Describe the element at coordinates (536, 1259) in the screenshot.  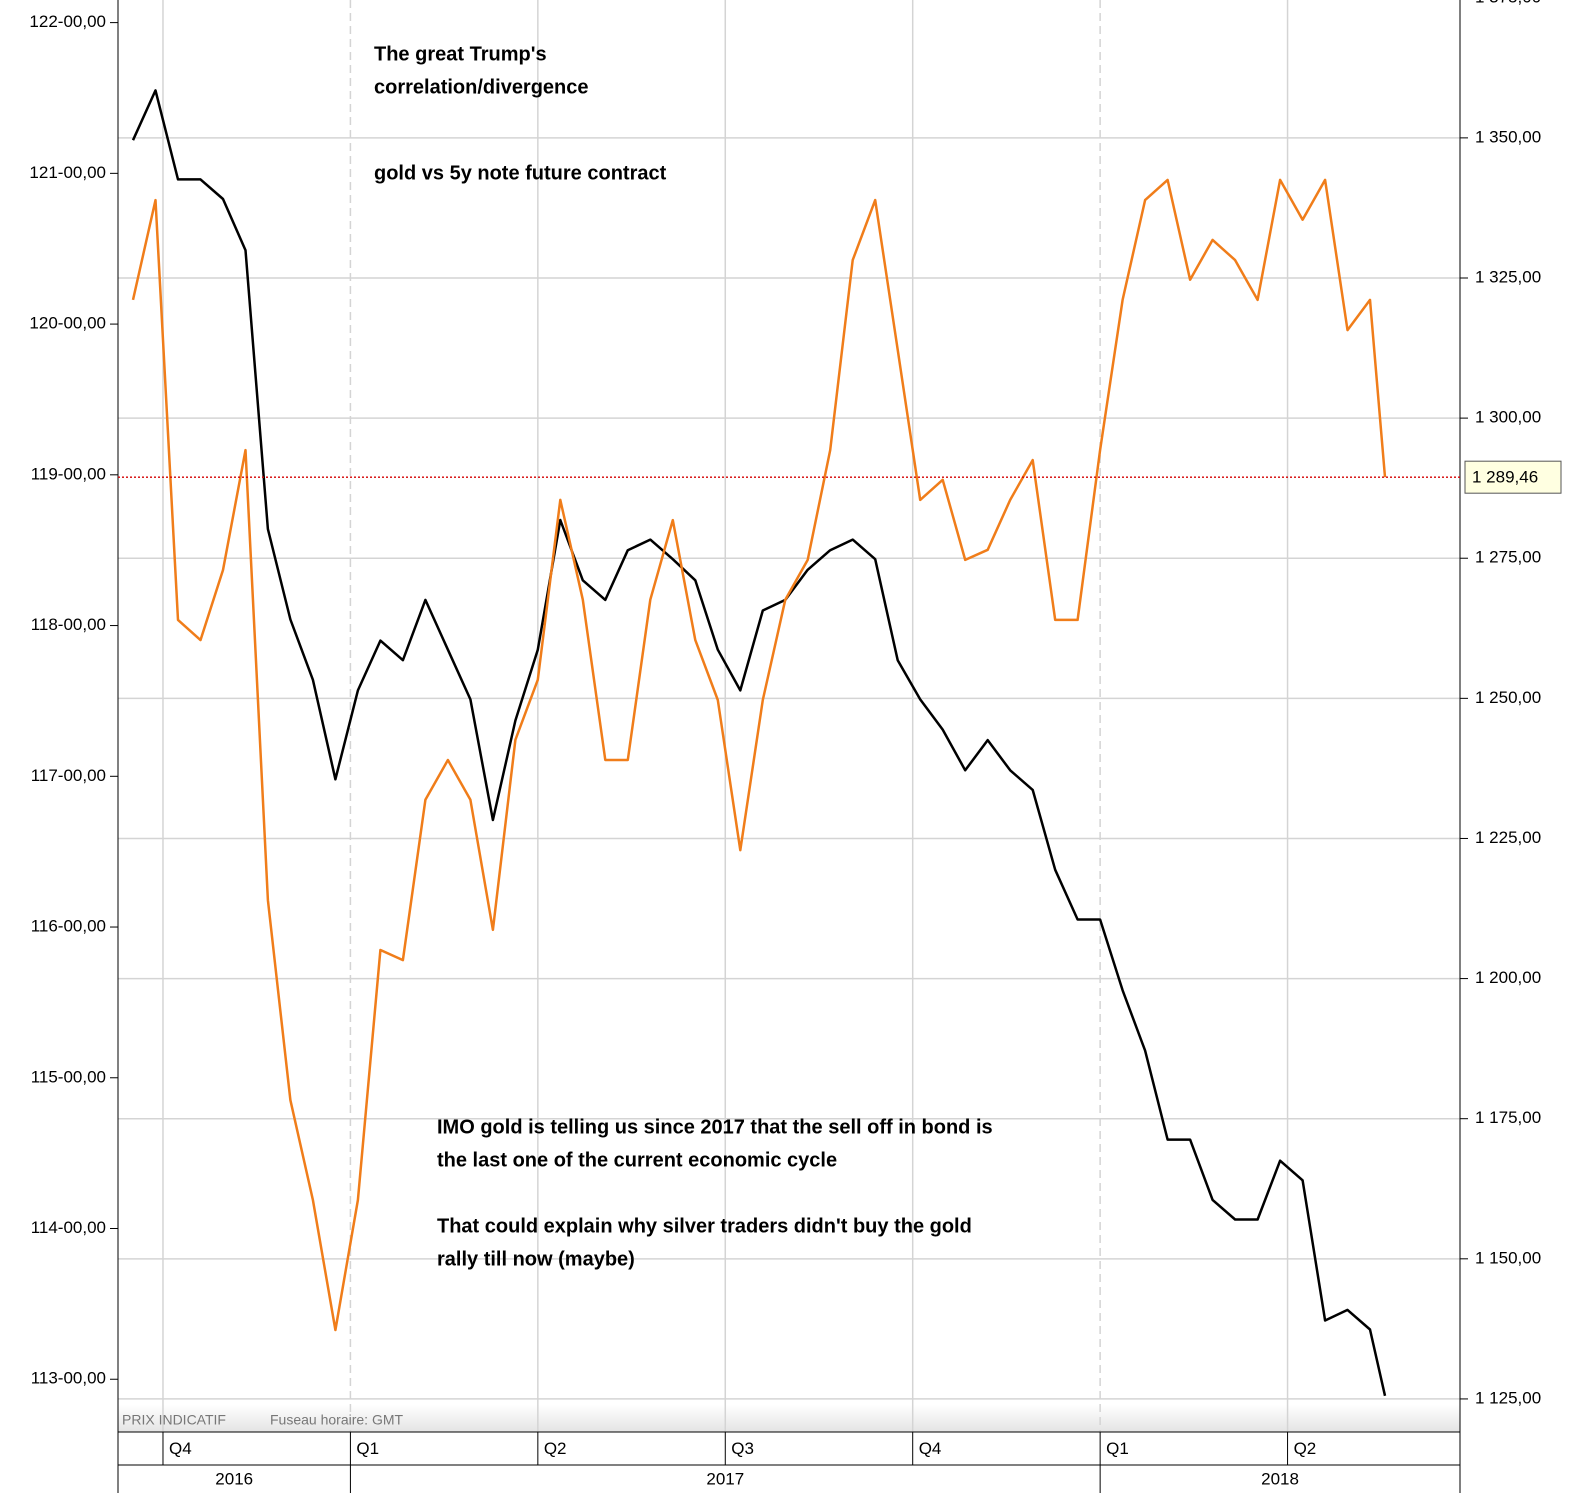
I see `annotation: rally till now (maybe)` at that location.